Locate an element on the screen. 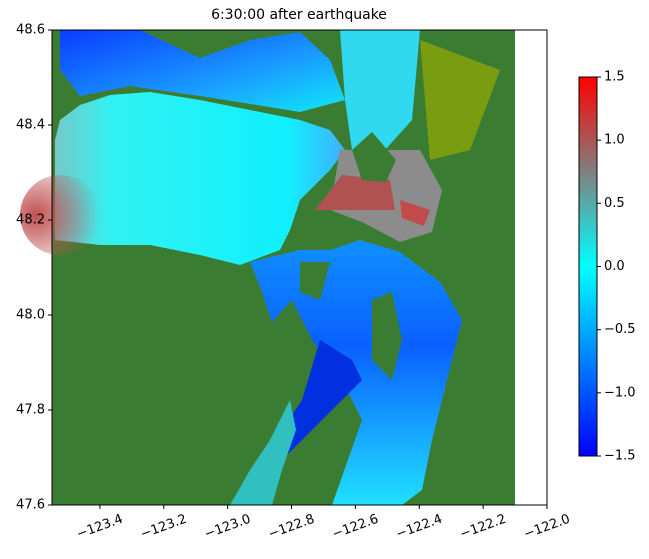 Image resolution: width=649 pixels, height=559 pixels. chart-title: 6:30:00 after earthquake is located at coordinates (299, 15).